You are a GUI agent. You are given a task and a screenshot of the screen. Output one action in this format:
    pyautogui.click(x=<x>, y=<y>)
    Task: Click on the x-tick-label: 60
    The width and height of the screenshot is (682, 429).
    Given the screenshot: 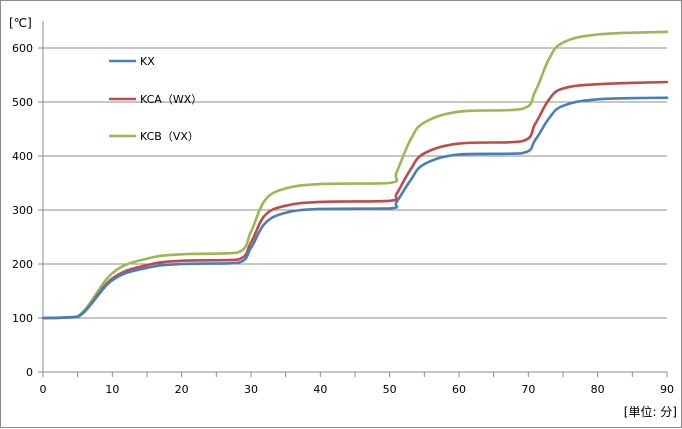 What is the action you would take?
    pyautogui.click(x=459, y=389)
    